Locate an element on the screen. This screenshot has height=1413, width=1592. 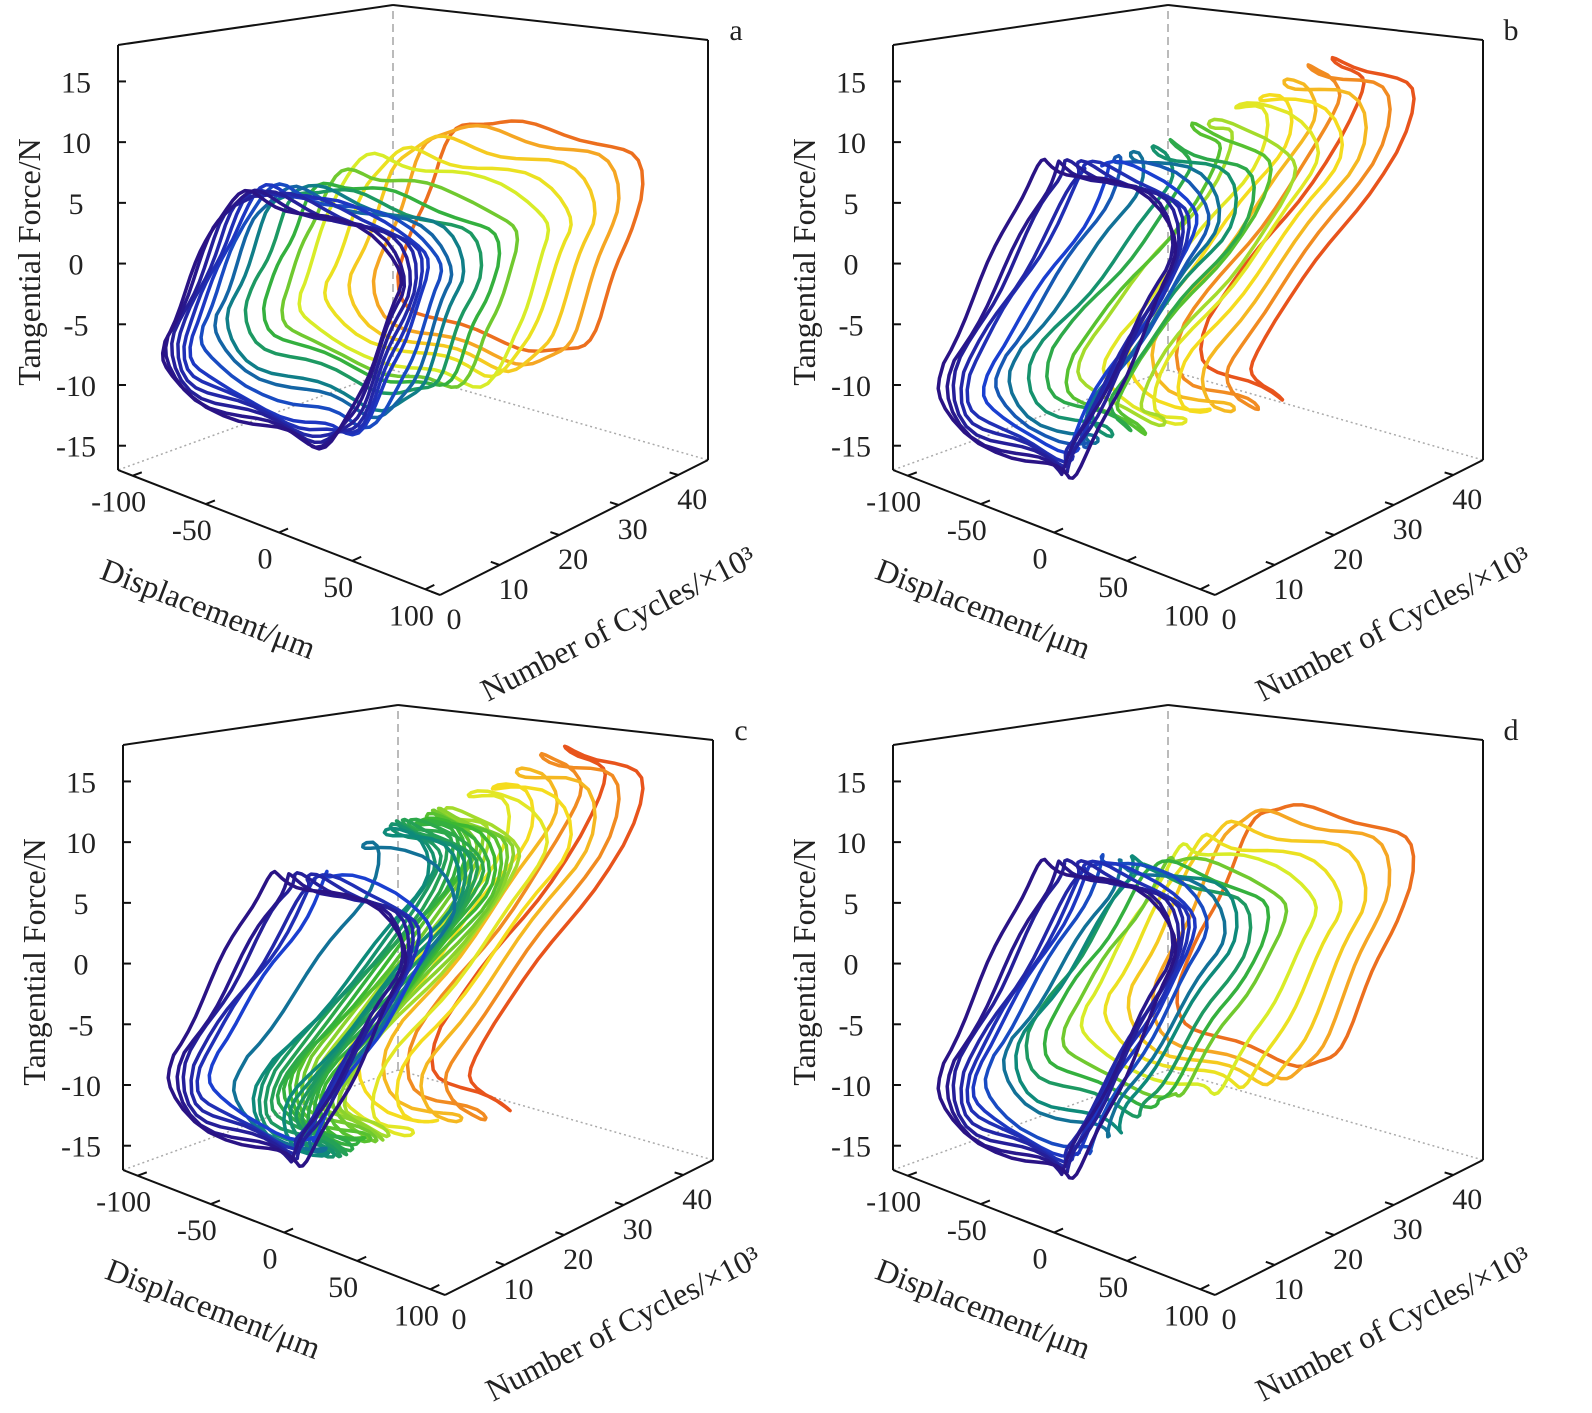
floor-grid-line is located at coordinates (255, 420).